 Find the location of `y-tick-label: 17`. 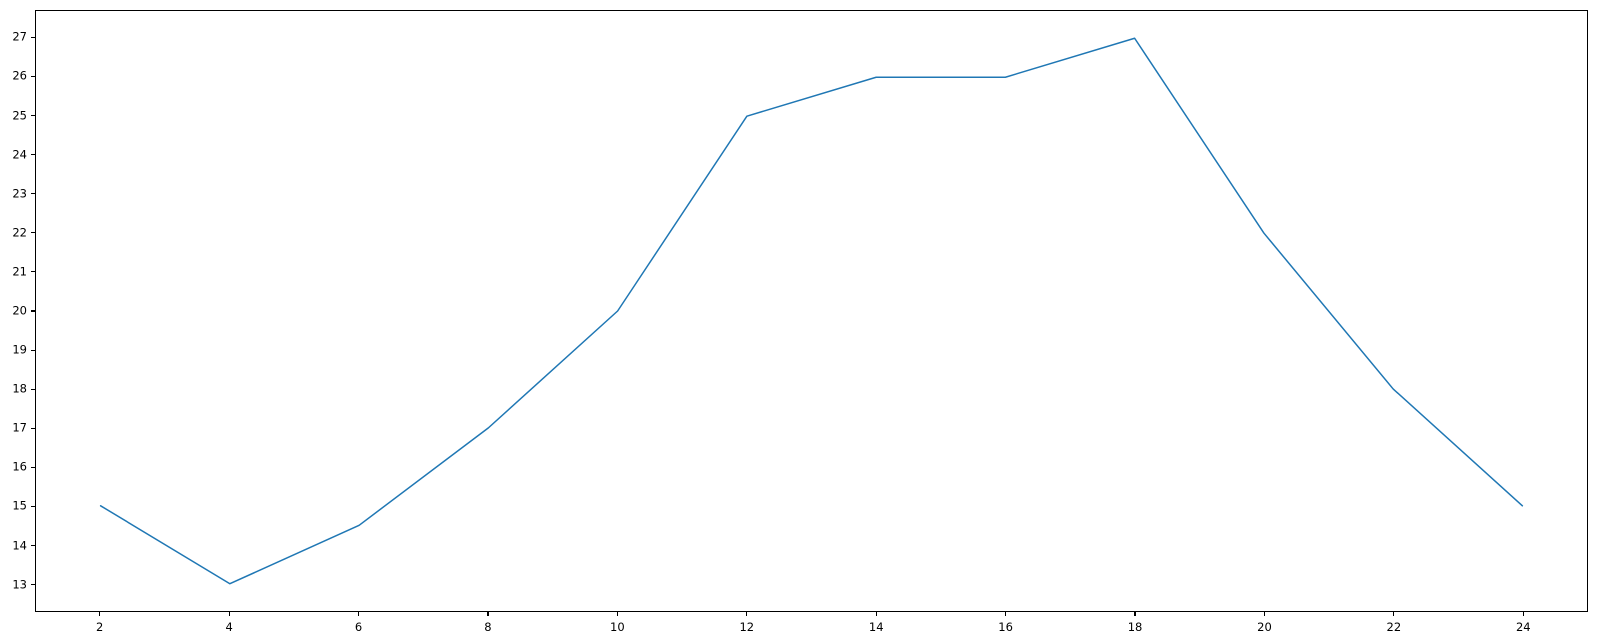

y-tick-label: 17 is located at coordinates (19, 427).